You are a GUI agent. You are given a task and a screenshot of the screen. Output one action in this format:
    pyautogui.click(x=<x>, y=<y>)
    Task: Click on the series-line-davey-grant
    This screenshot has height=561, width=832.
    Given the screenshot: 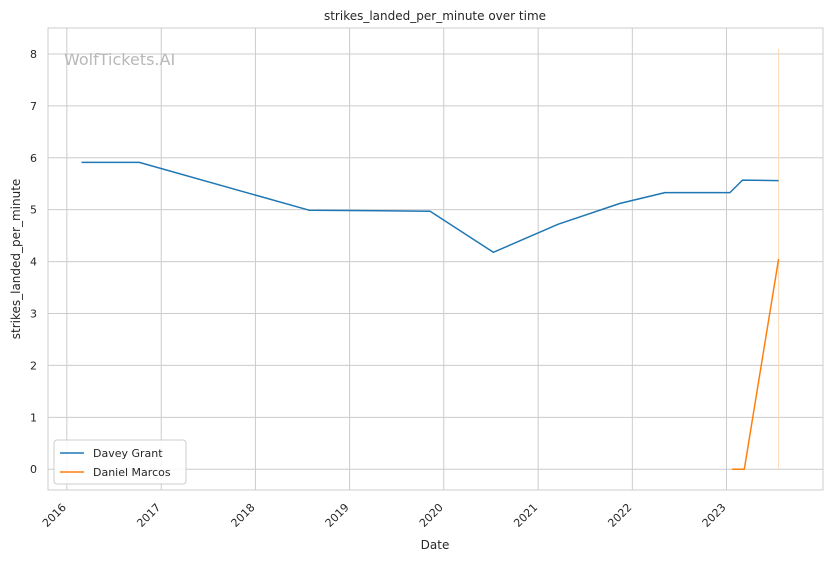 What is the action you would take?
    pyautogui.click(x=430, y=207)
    